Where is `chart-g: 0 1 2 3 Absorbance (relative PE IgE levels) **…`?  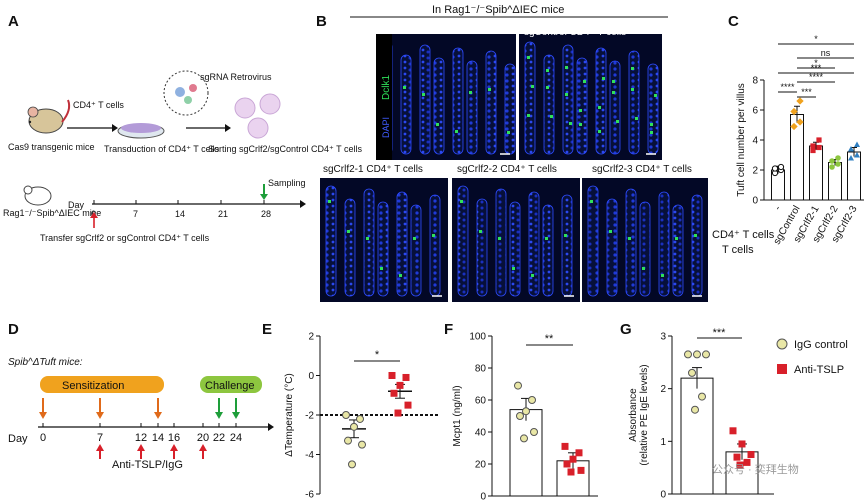 chart-g: 0 1 2 3 Absorbance (relative PE IgE levels) **… is located at coordinates (701, 414).